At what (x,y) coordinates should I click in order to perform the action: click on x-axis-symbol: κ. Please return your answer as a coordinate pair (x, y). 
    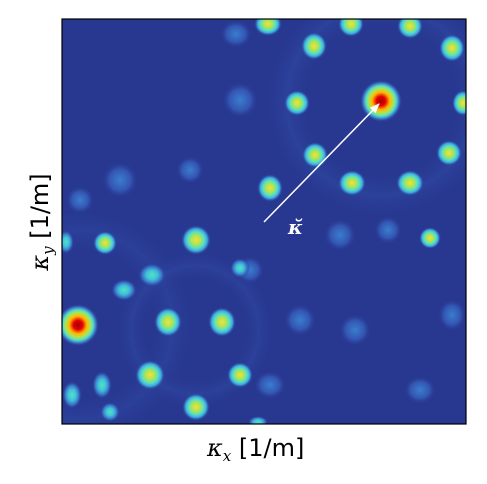
    Looking at the image, I should click on (215, 448).